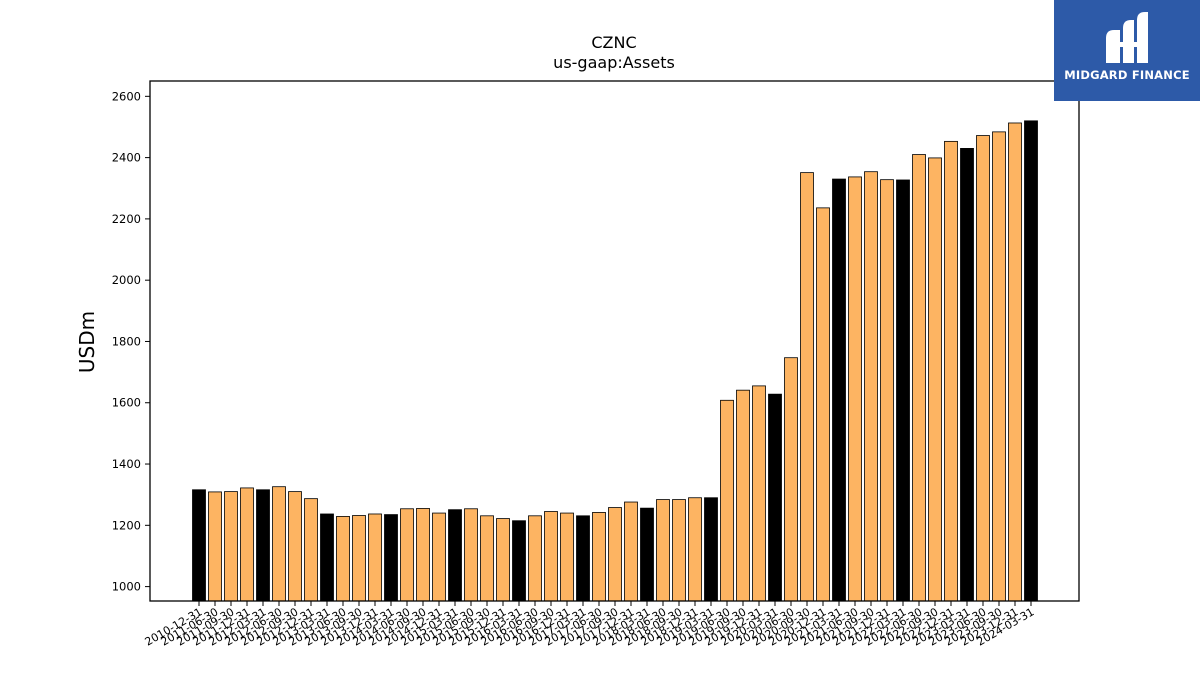 Image resolution: width=1200 pixels, height=675 pixels. What do you see at coordinates (87, 342) in the screenshot?
I see `y-axis-label: USDm` at bounding box center [87, 342].